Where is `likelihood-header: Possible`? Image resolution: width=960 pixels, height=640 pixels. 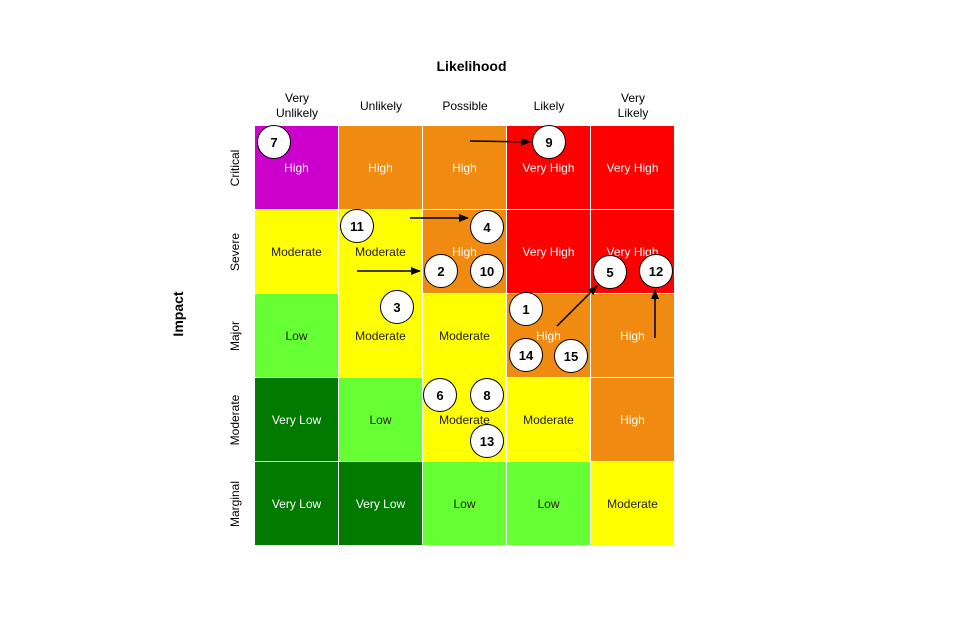
likelihood-header: Possible is located at coordinates (465, 105).